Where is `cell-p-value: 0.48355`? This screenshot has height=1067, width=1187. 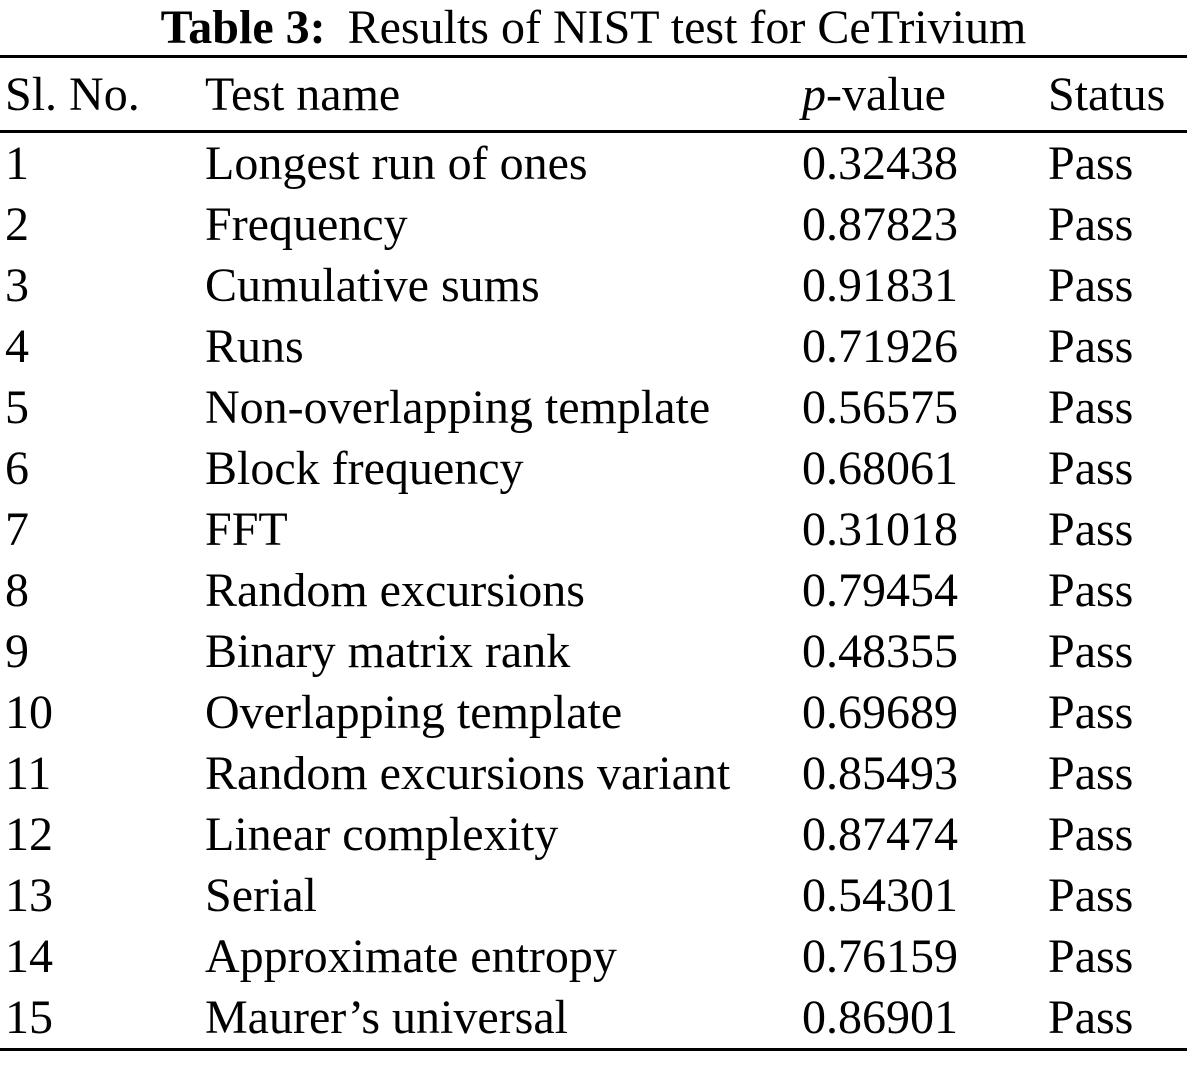
cell-p-value: 0.48355 is located at coordinates (880, 651).